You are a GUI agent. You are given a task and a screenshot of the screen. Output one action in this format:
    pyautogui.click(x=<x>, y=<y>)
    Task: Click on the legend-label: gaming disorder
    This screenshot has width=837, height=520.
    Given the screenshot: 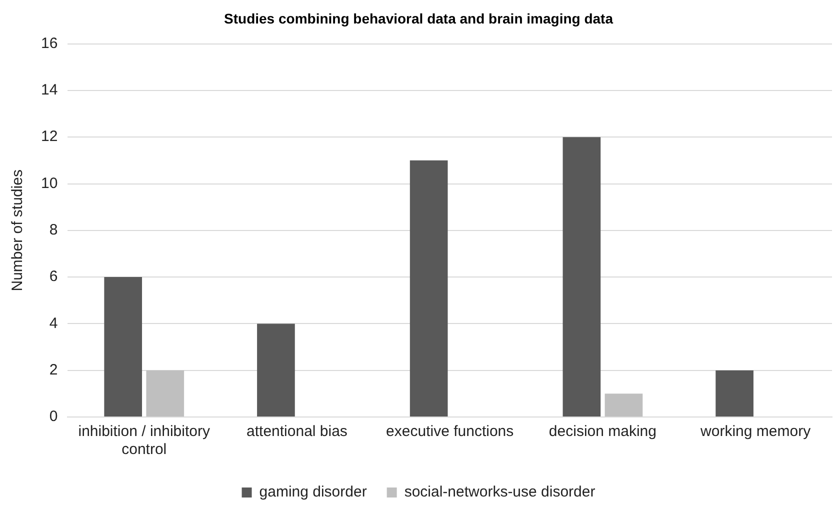 What is the action you would take?
    pyautogui.click(x=313, y=492)
    